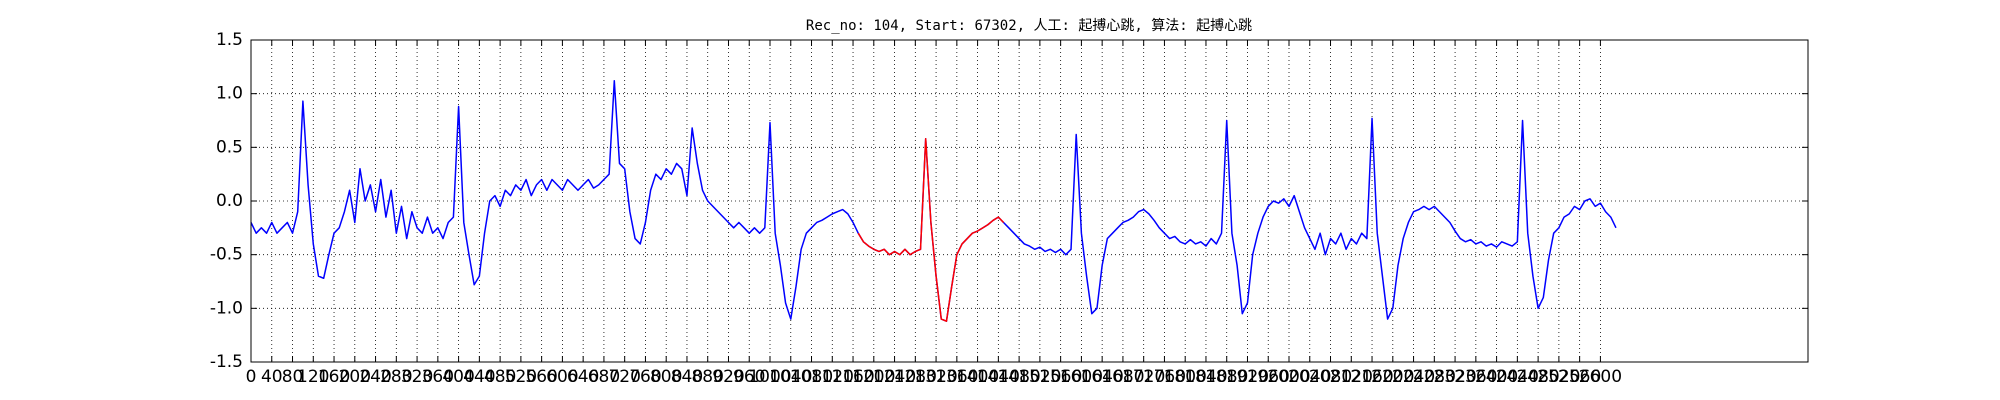  What do you see at coordinates (1164, 377) in the screenshot?
I see `x-tick-label: 1760` at bounding box center [1164, 377].